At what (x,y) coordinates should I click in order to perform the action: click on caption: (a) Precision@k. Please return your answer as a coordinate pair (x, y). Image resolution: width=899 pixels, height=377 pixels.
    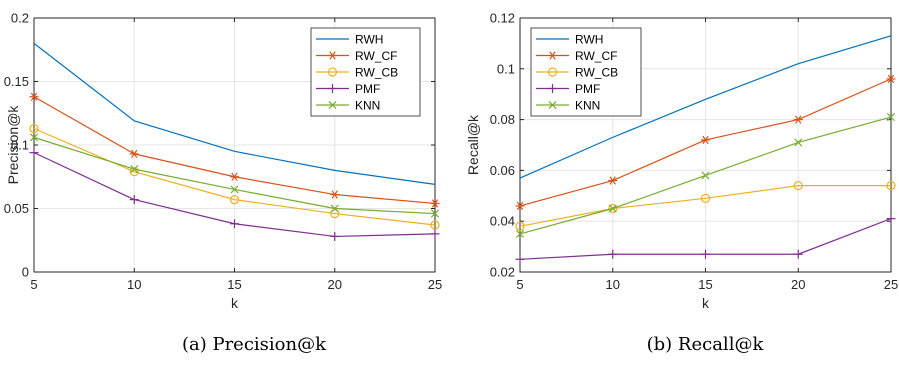
    Looking at the image, I should click on (254, 344).